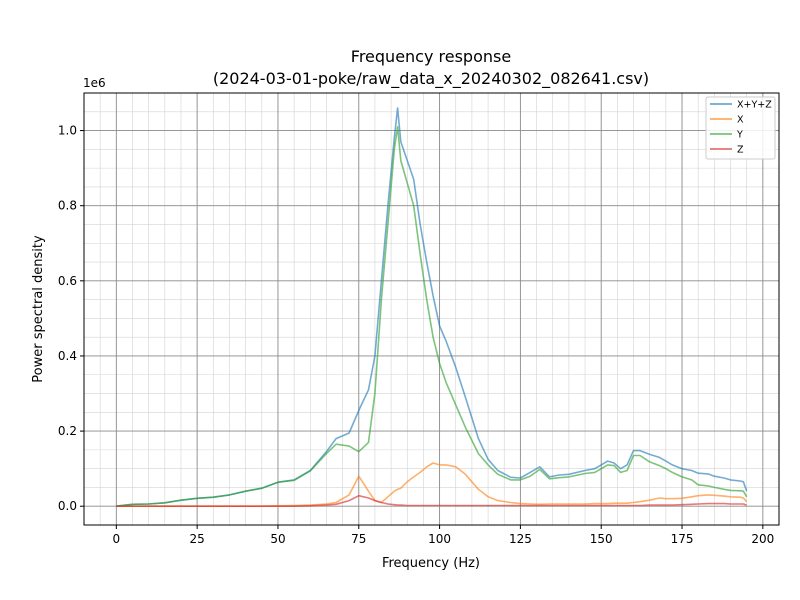  I want to click on x-tick-label: 25, so click(196, 539).